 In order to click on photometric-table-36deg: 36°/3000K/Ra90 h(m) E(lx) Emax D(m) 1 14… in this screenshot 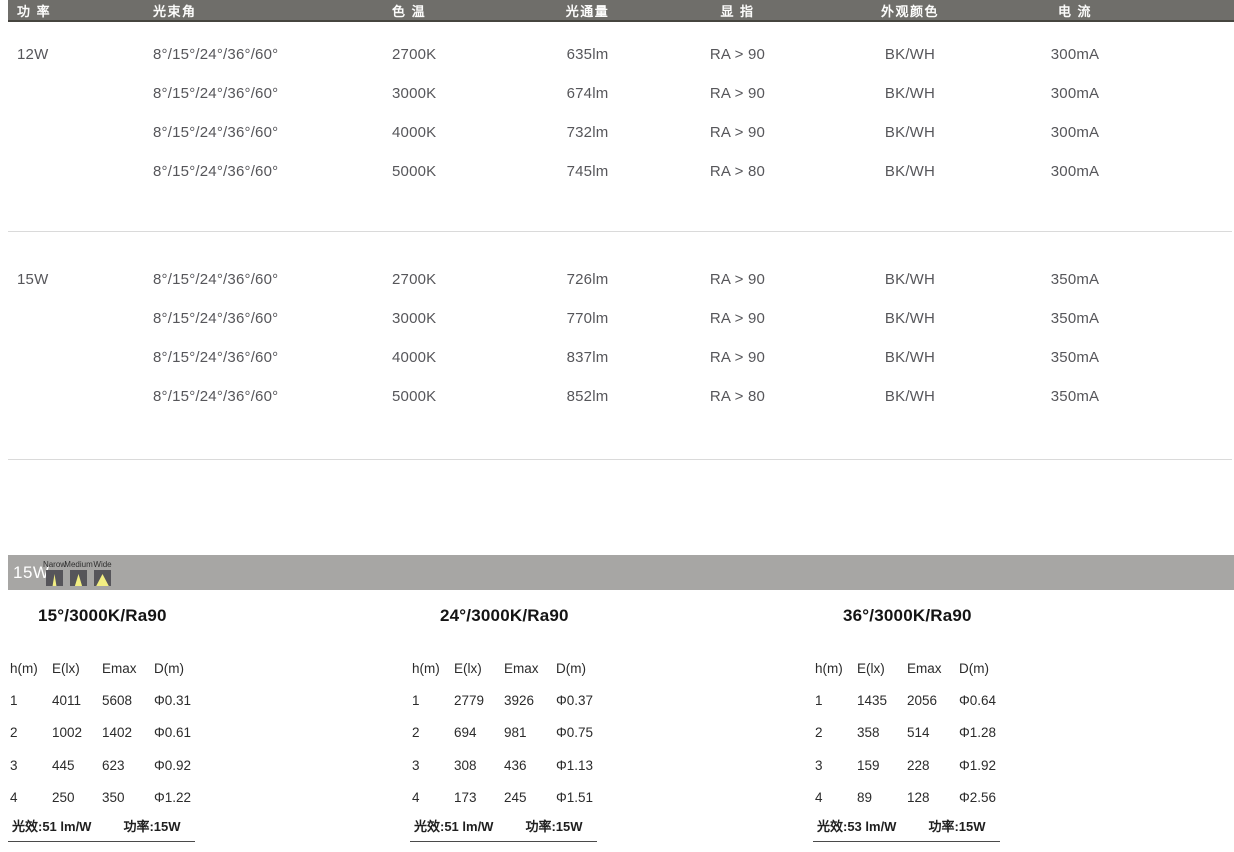, I will do `click(918, 724)`.